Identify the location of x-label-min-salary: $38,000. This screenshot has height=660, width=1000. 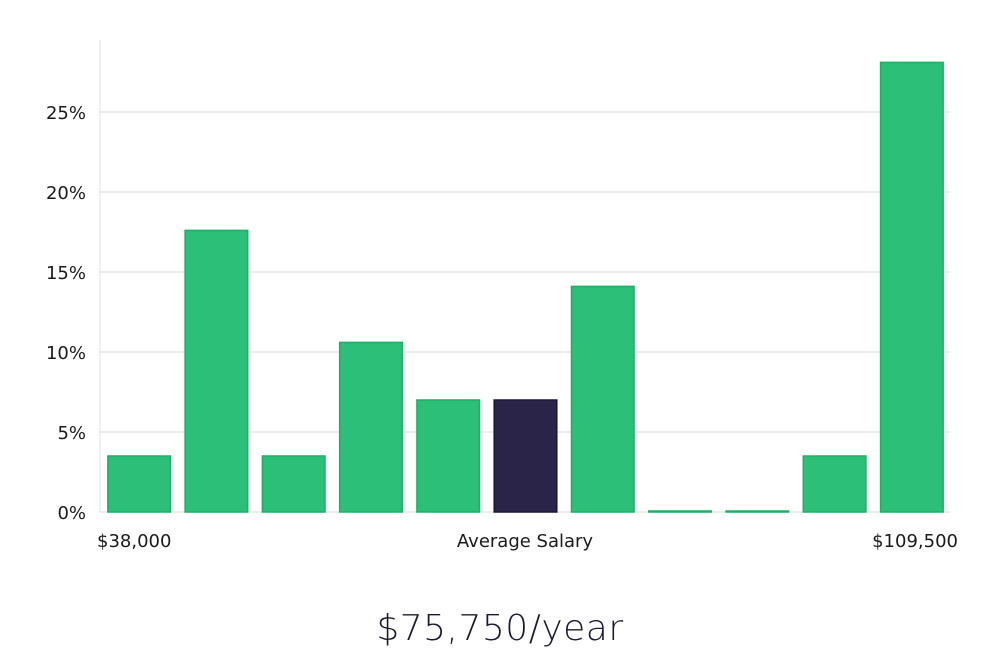
(134, 541).